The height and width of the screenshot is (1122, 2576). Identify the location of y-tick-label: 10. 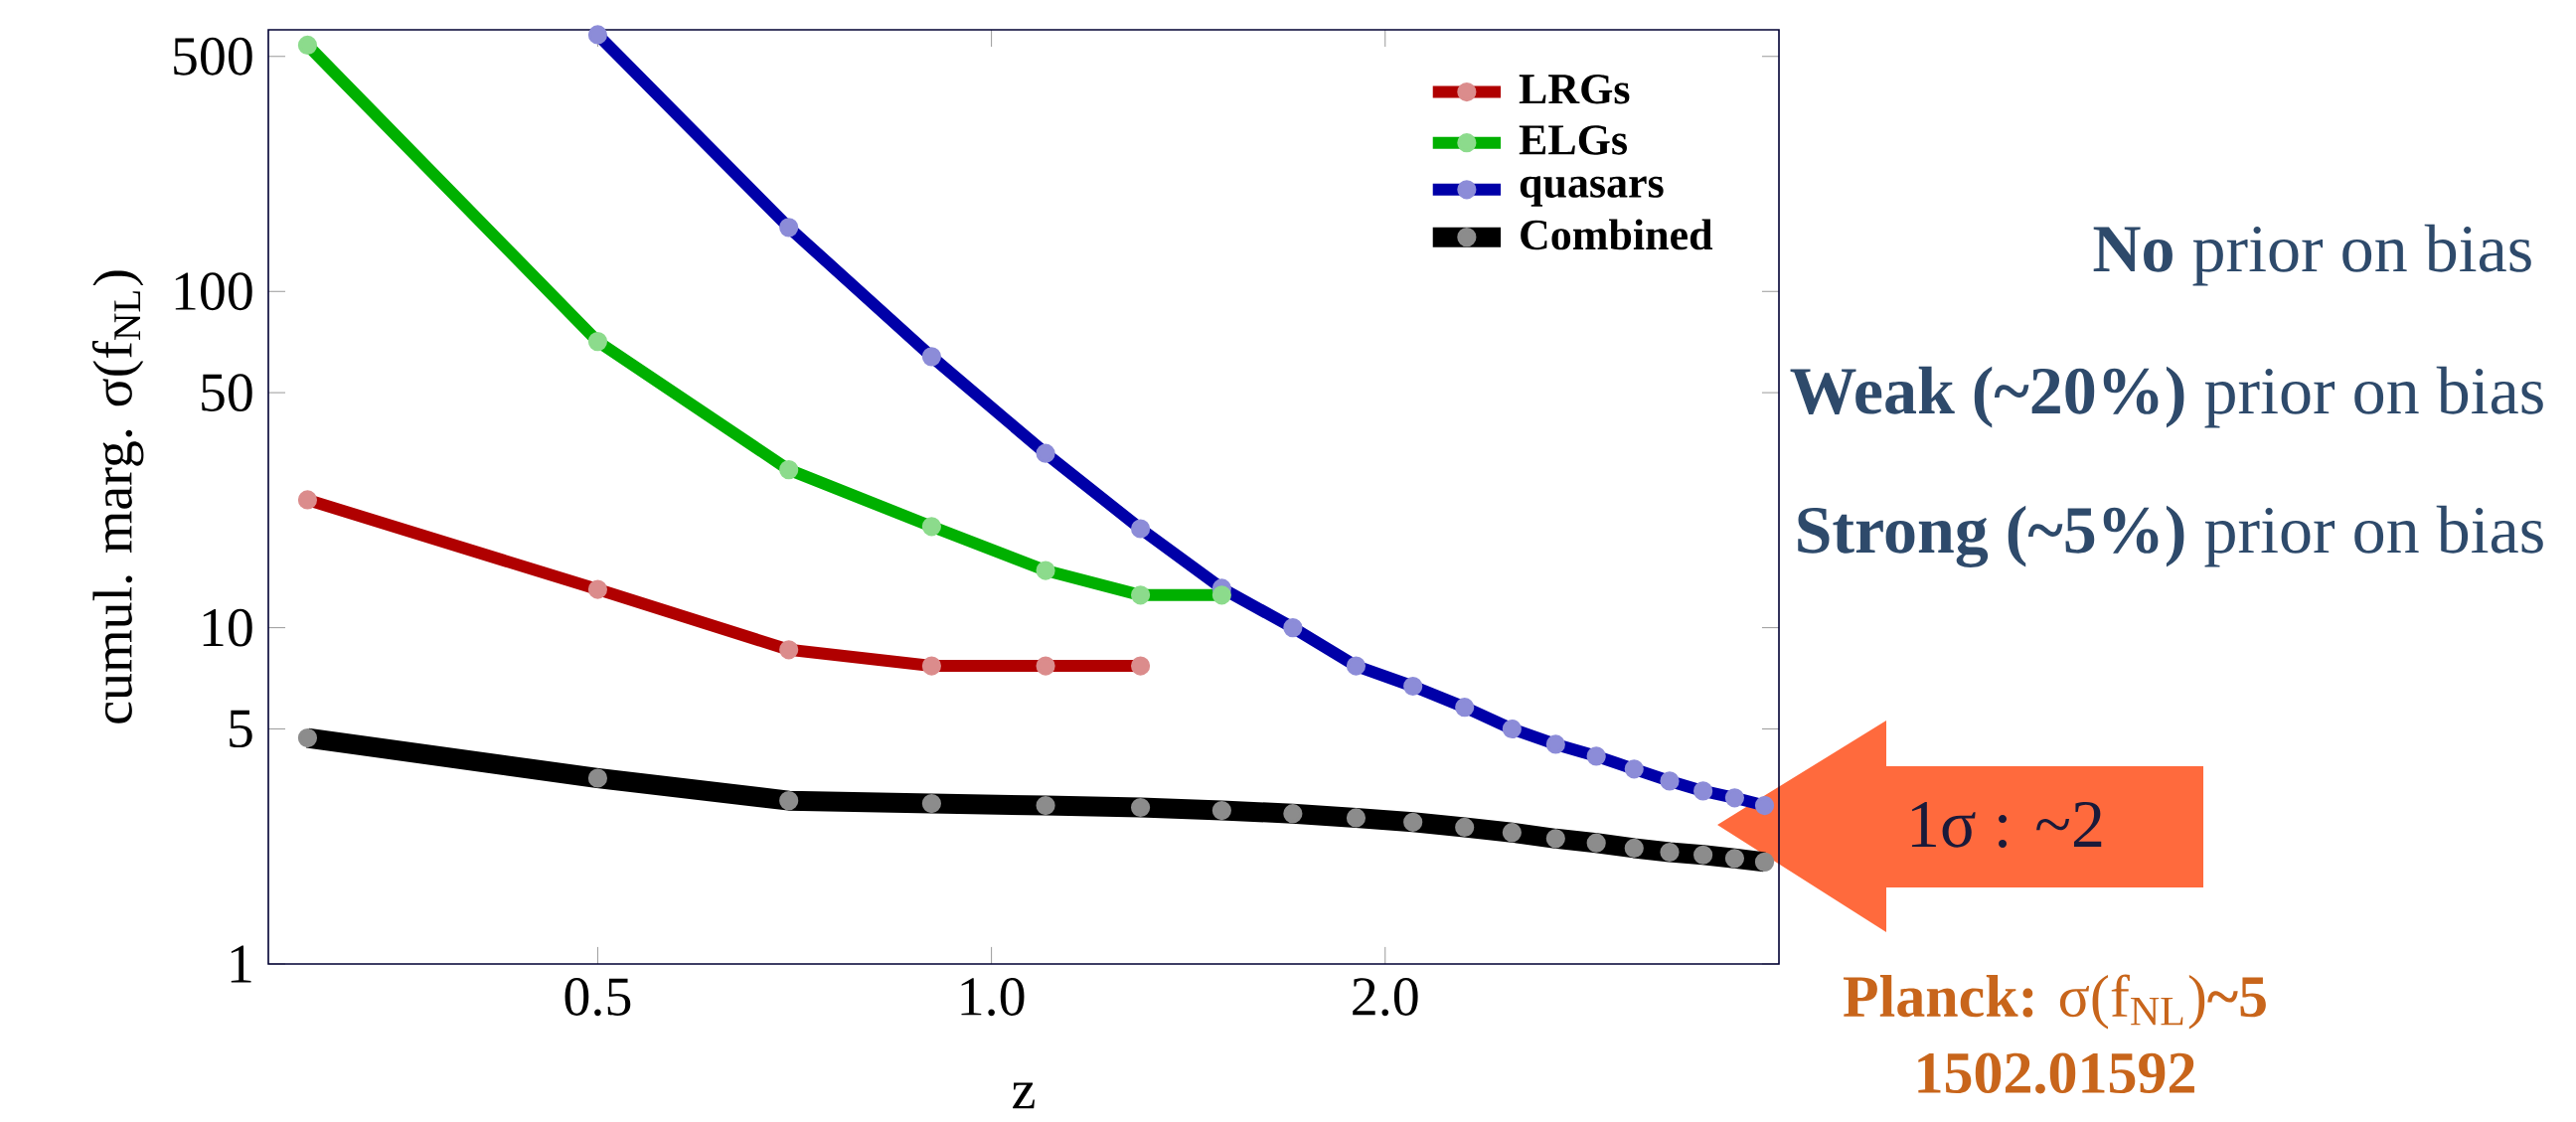
(227, 628).